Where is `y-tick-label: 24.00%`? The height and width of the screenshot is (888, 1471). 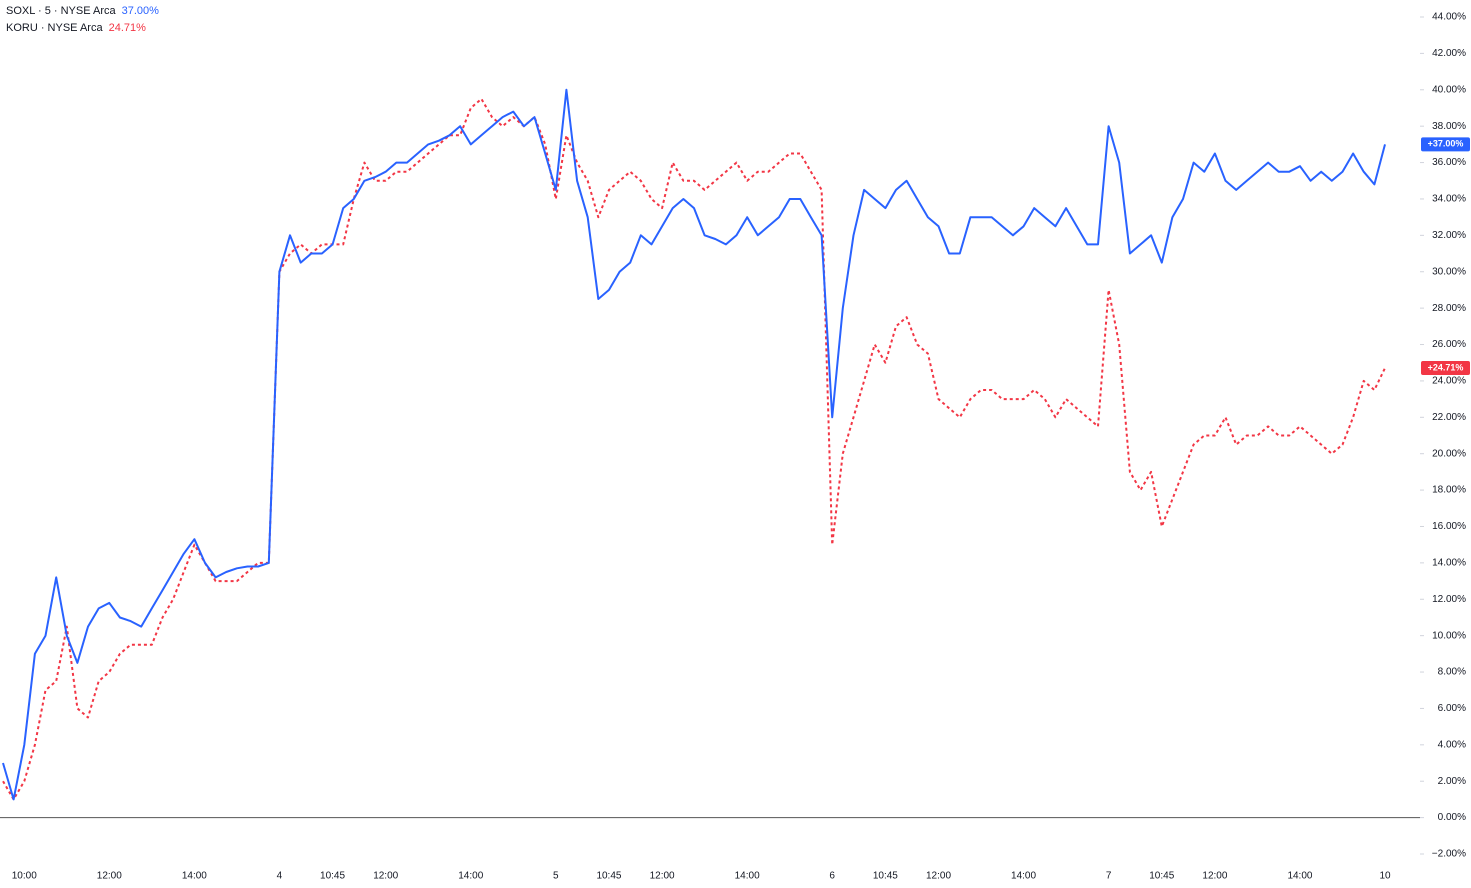 y-tick-label: 24.00% is located at coordinates (1449, 381).